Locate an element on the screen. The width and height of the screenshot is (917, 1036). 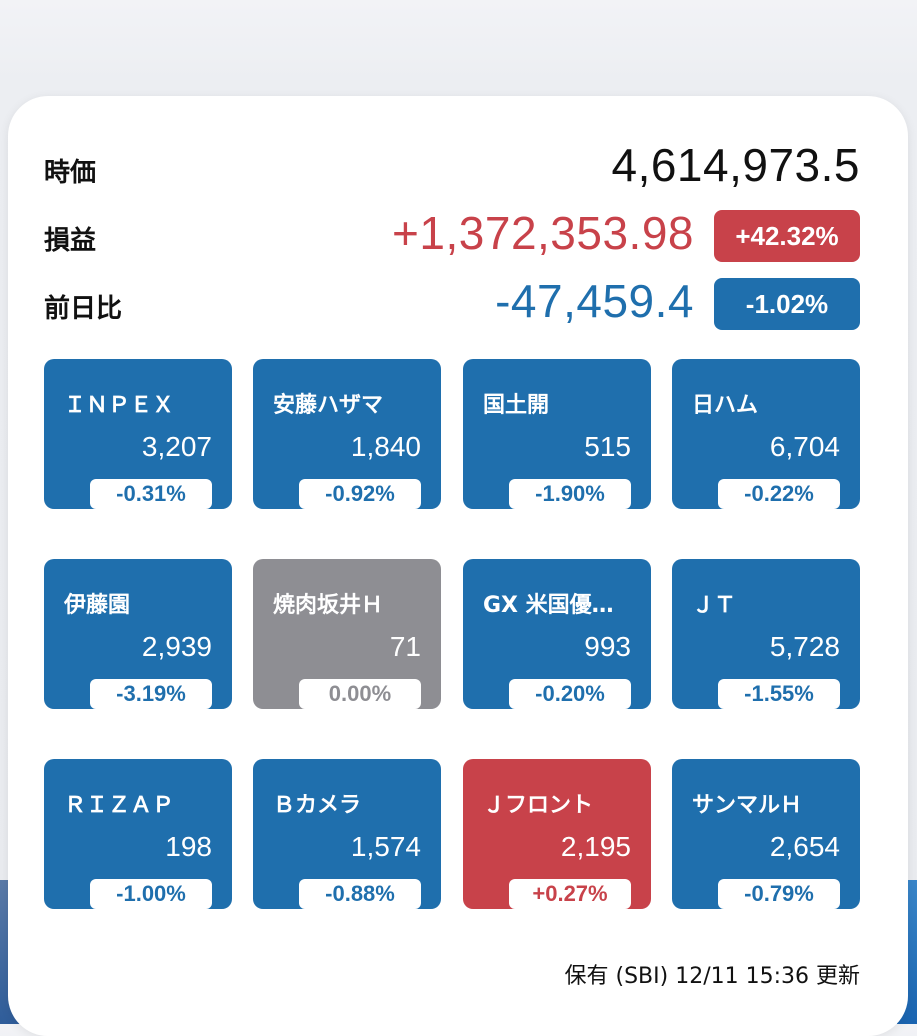
profit-value: +1,372,353.98 is located at coordinates (543, 233).